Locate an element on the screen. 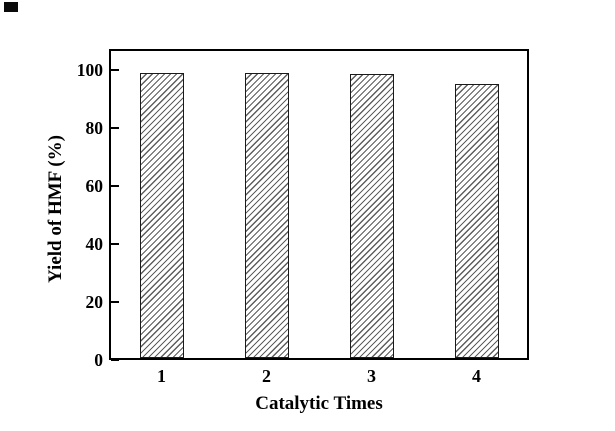 The height and width of the screenshot is (431, 615). y-axis-tick-label: 60 is located at coordinates (94, 185).